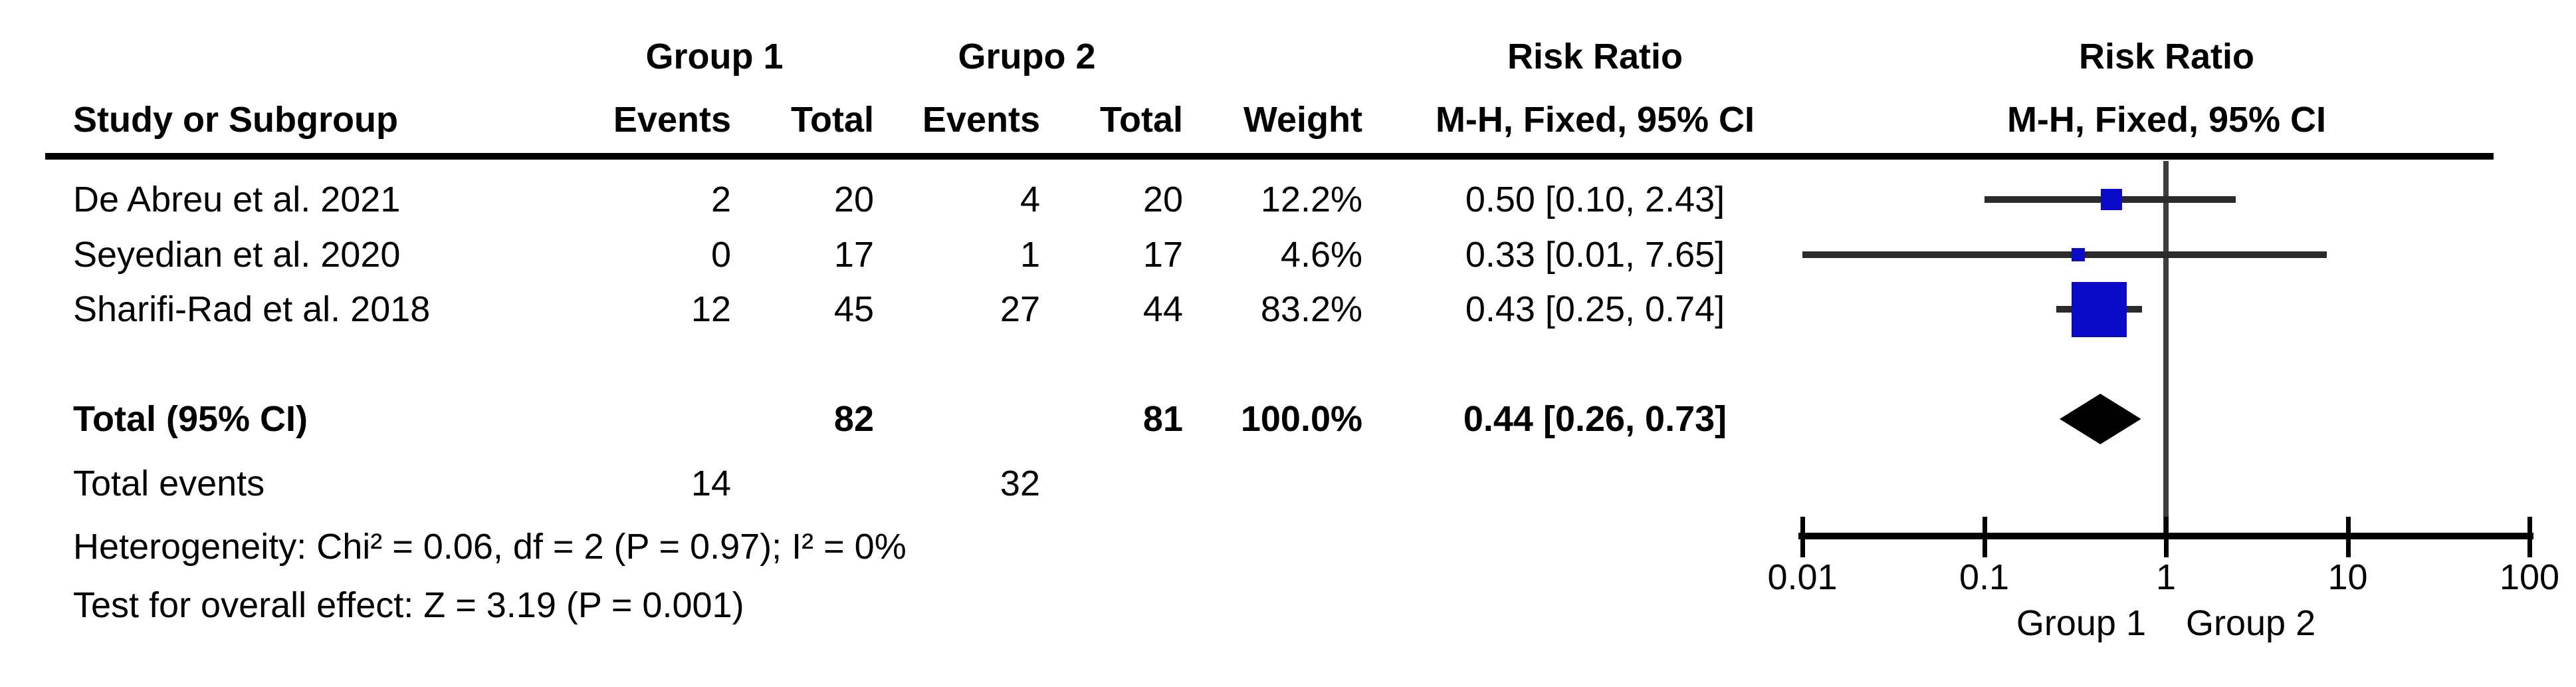 The image size is (2576, 687). Describe the element at coordinates (1288, 483) in the screenshot. I see `table-row-total-events: Total events 14 32` at that location.